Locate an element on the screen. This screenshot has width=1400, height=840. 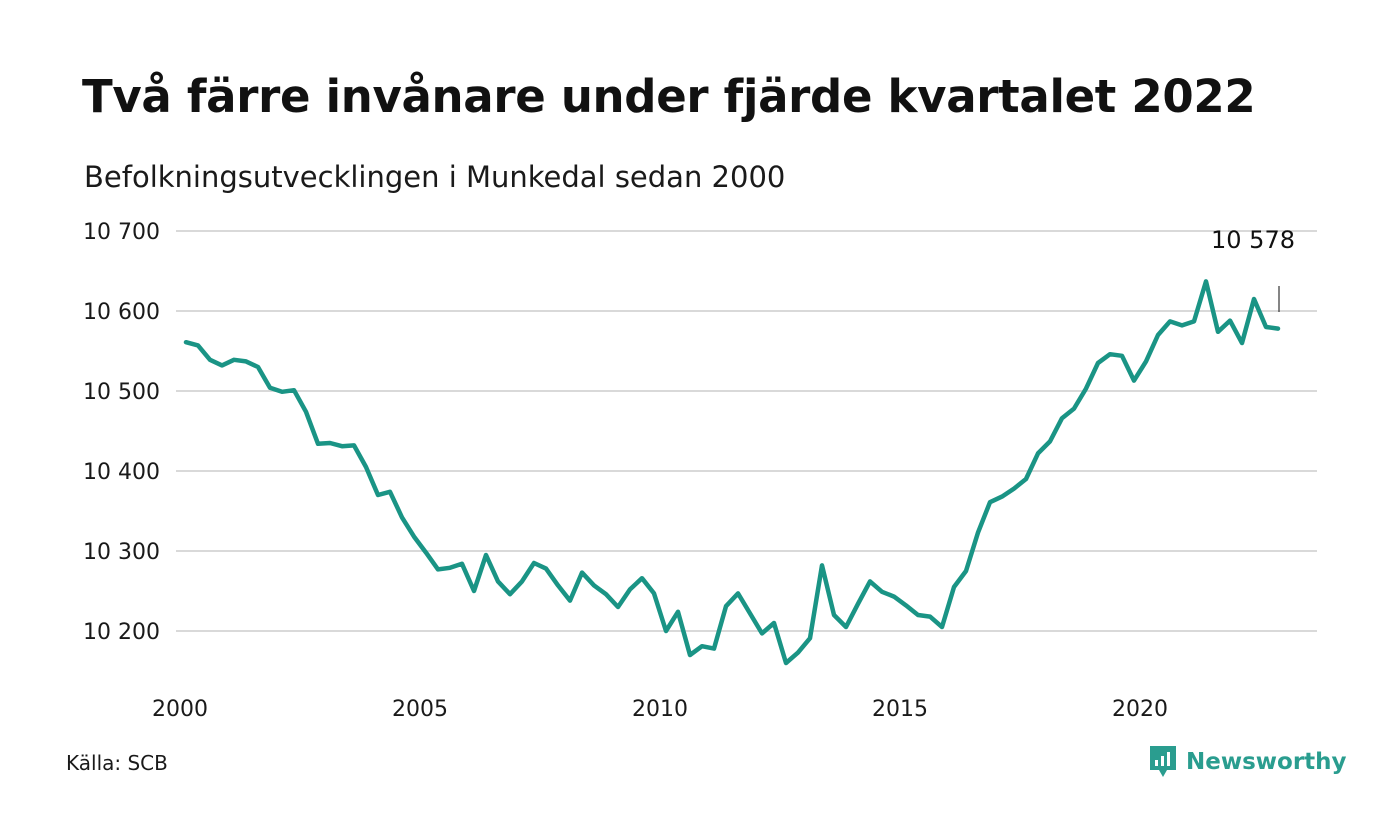
x-tick-label: 2010 is located at coordinates (660, 709).